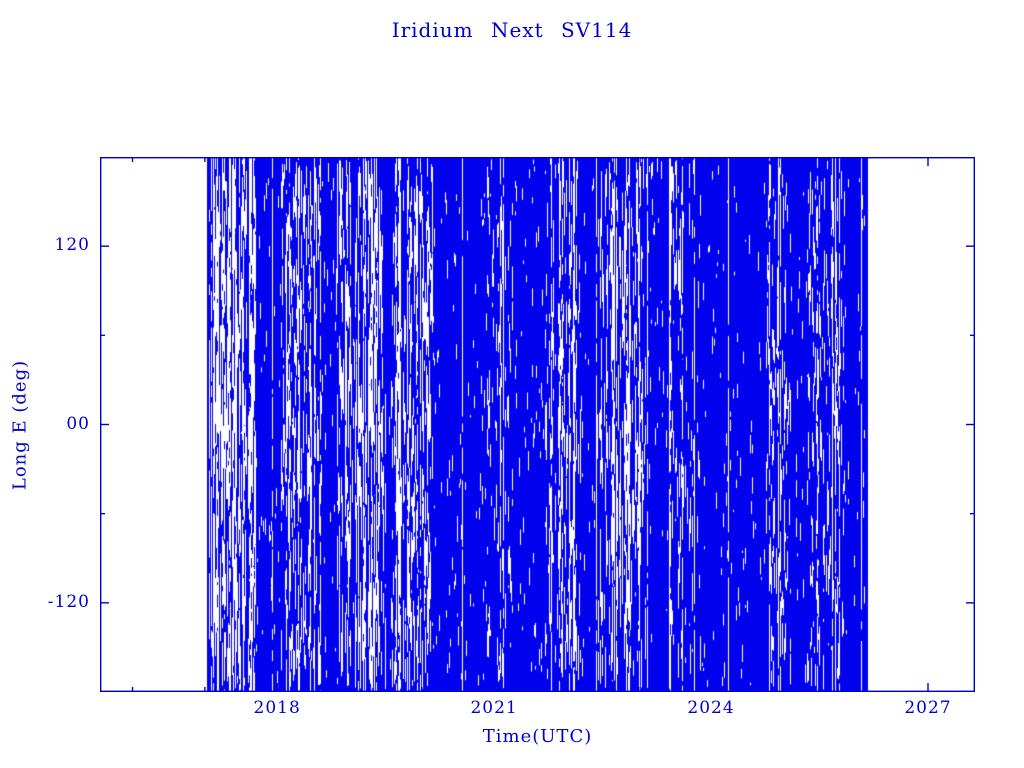 This screenshot has width=1024, height=768. What do you see at coordinates (711, 708) in the screenshot?
I see `x-tick-label: 2024` at bounding box center [711, 708].